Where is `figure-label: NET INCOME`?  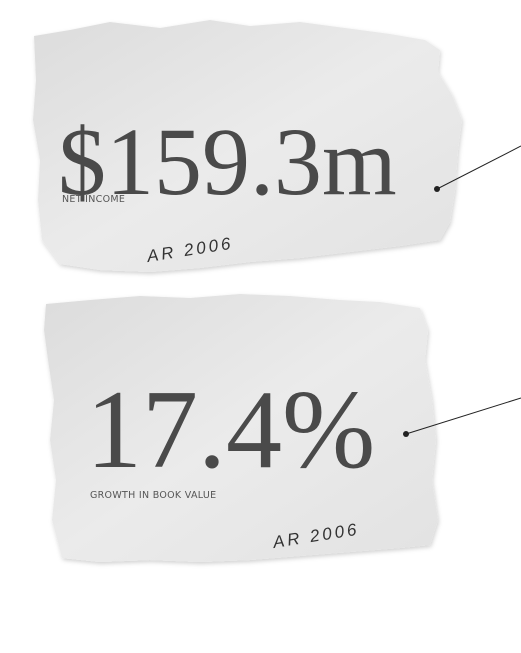
figure-label: NET INCOME is located at coordinates (93, 199).